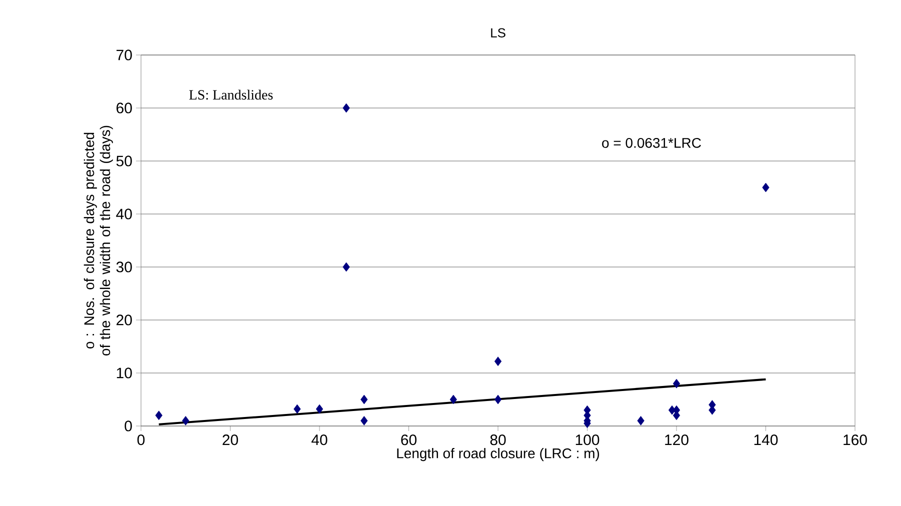 The image size is (901, 506). Describe the element at coordinates (651, 143) in the screenshot. I see `annotation: o = 0.0631*LRC` at that location.